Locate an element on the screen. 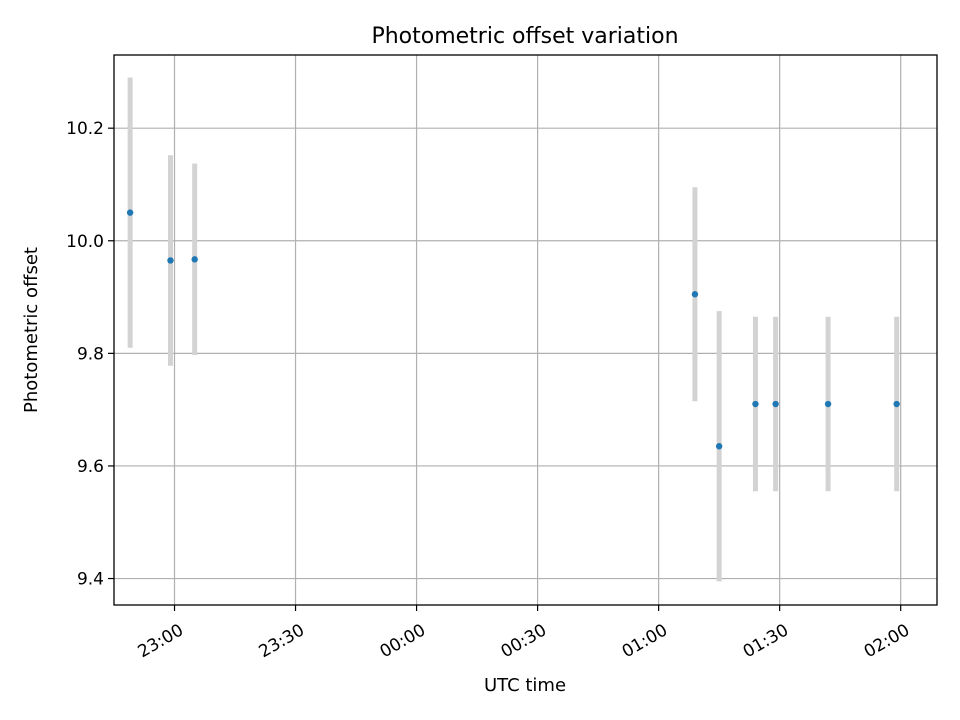 This screenshot has height=720, width=960. y-tick-label: 9.8 is located at coordinates (90, 354).